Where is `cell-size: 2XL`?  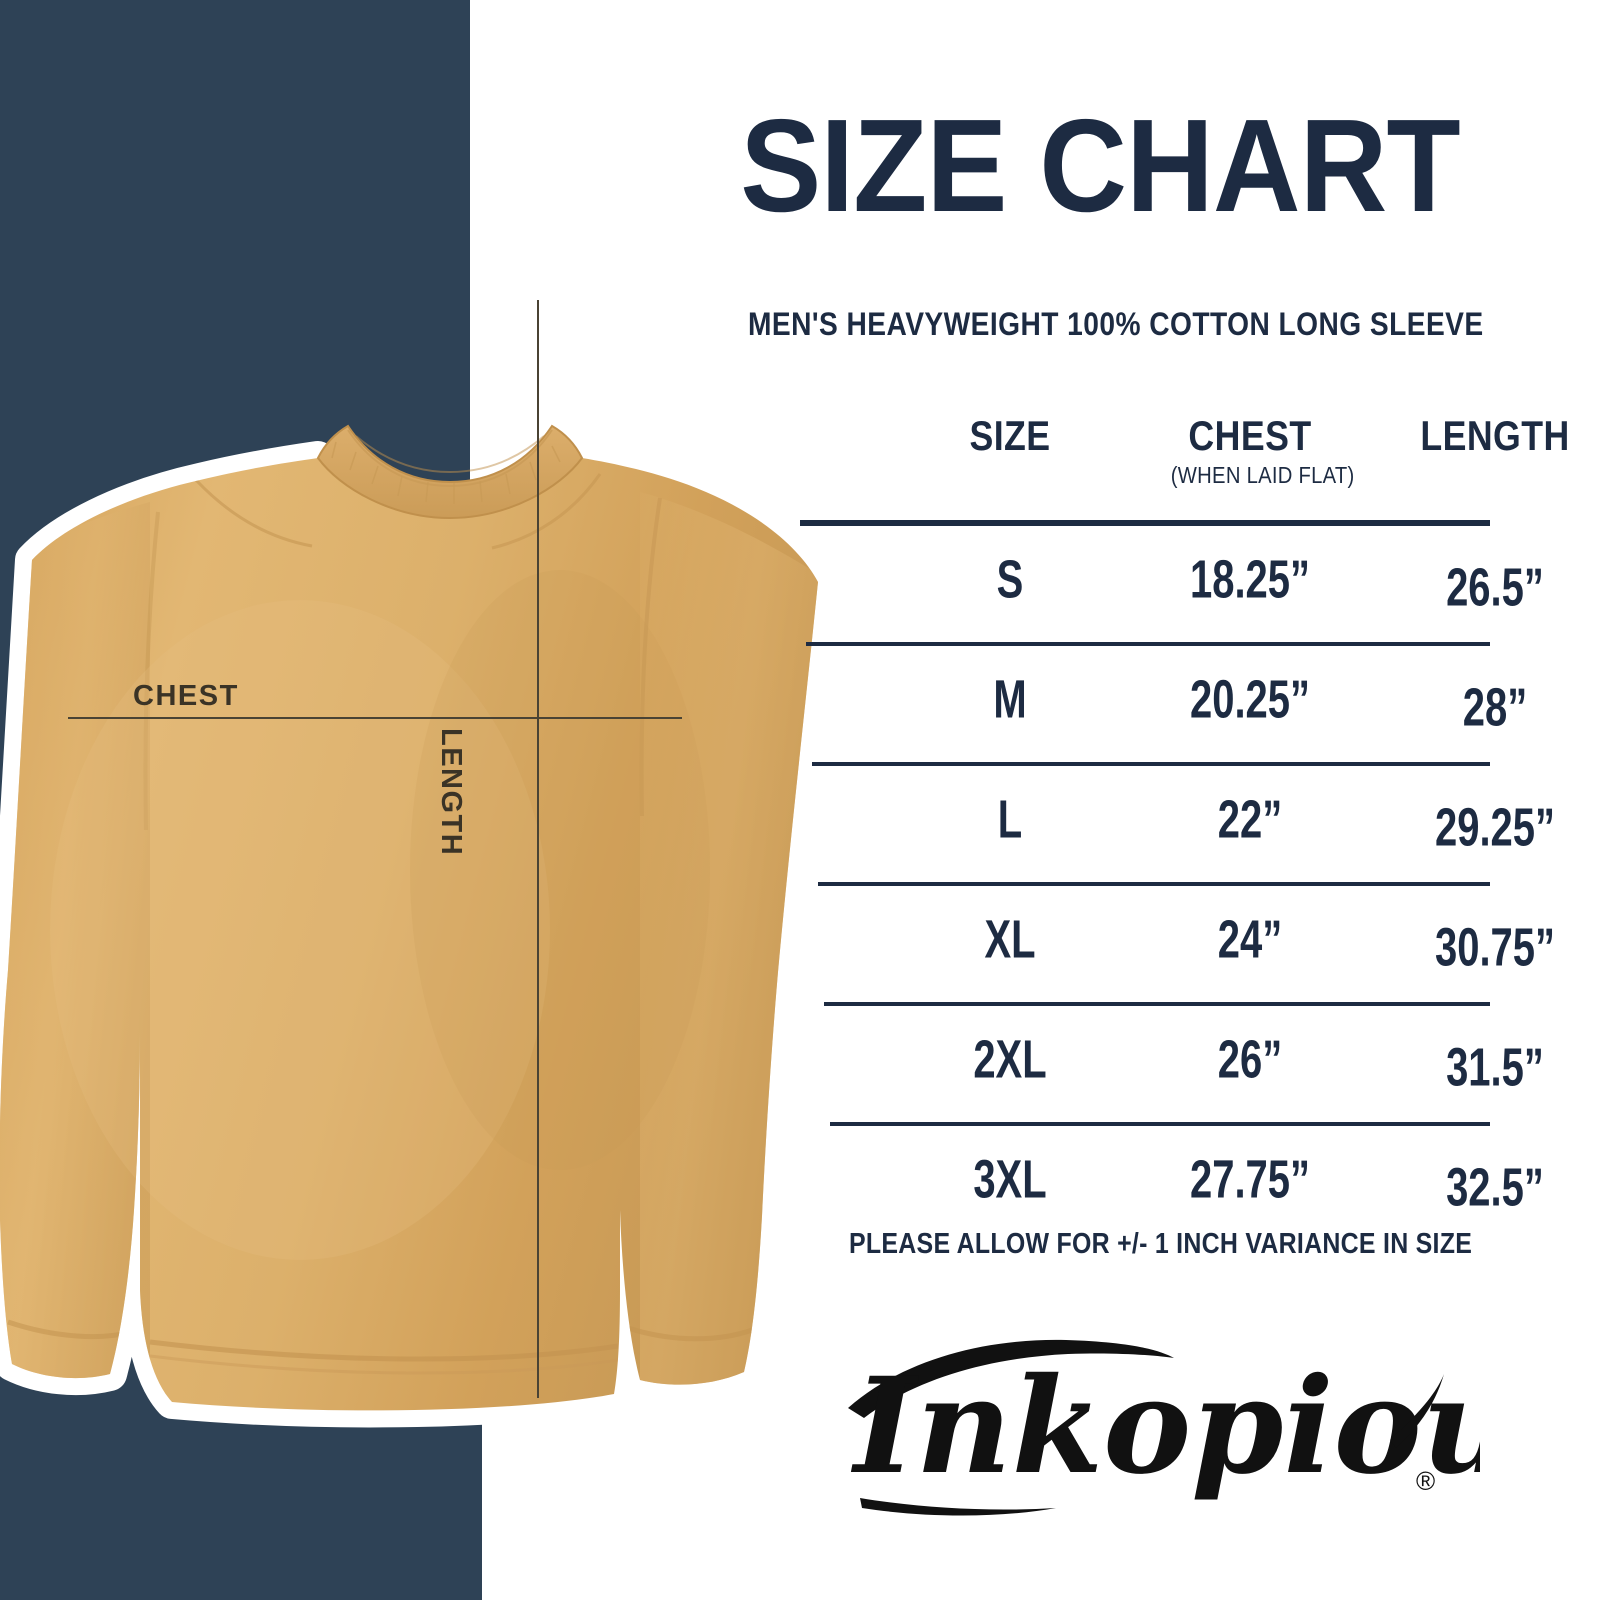
cell-size: 2XL is located at coordinates (1010, 1059).